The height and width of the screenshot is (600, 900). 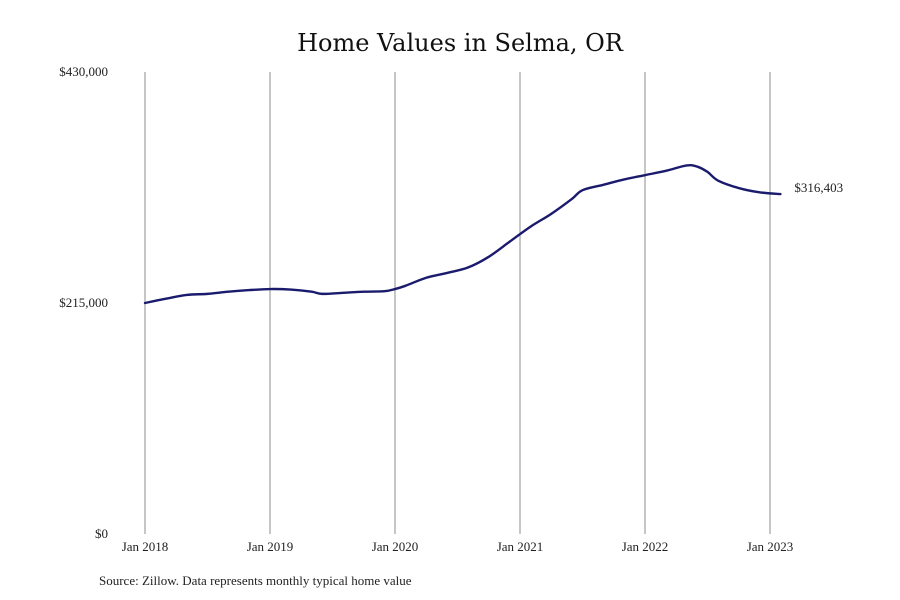 I want to click on y-tick-label: $215,000, so click(x=83, y=302).